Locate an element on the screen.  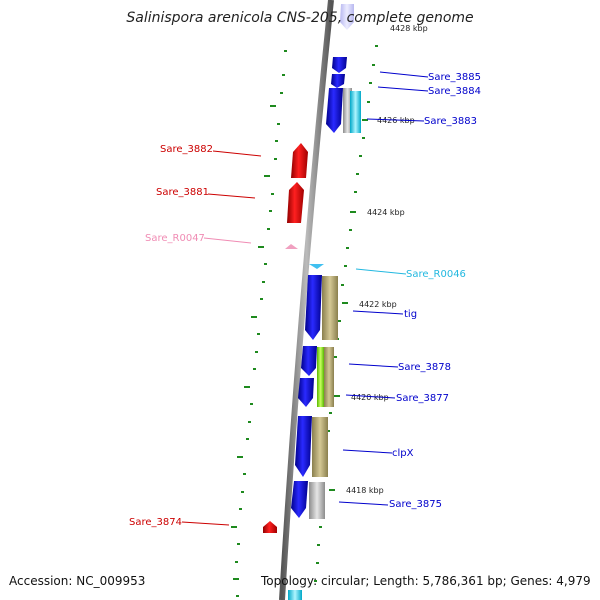
gene-feature-sare-3875-gray is located at coordinates (317, 500).